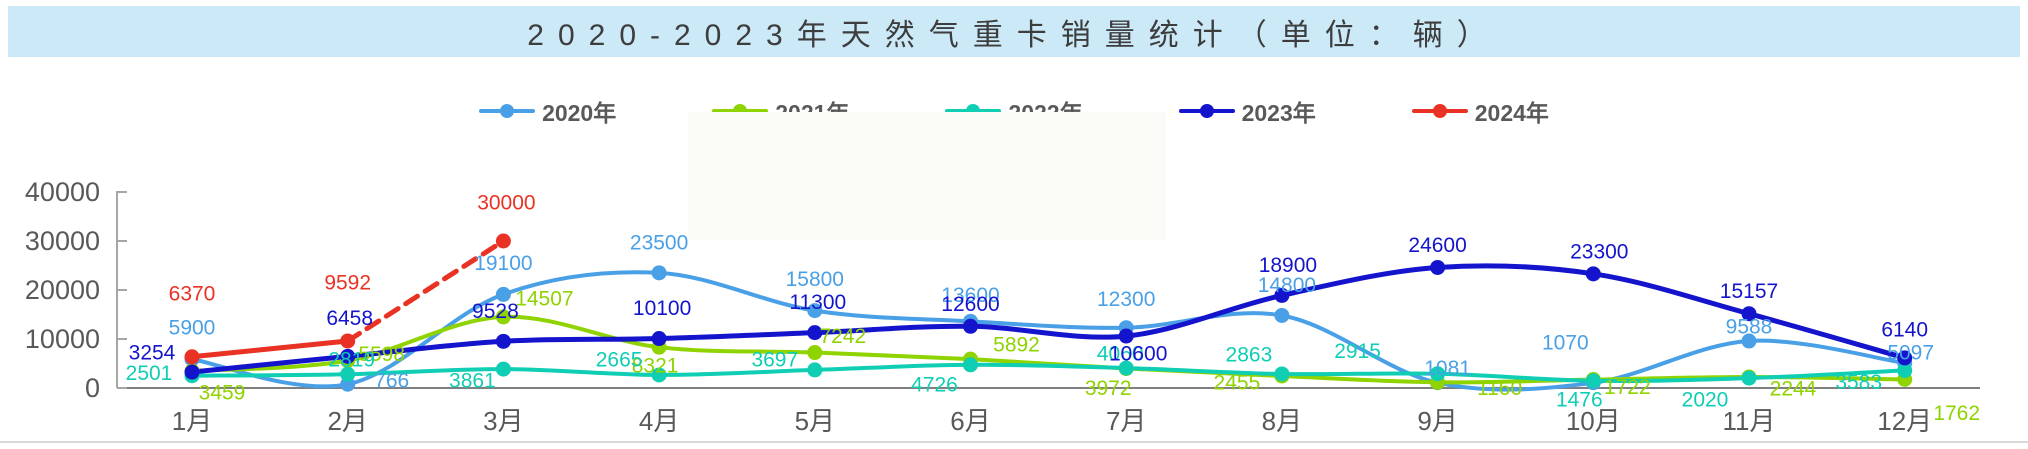 The height and width of the screenshot is (449, 2028). What do you see at coordinates (544, 298) in the screenshot?
I see `value-label-2021年-3月: 14507` at bounding box center [544, 298].